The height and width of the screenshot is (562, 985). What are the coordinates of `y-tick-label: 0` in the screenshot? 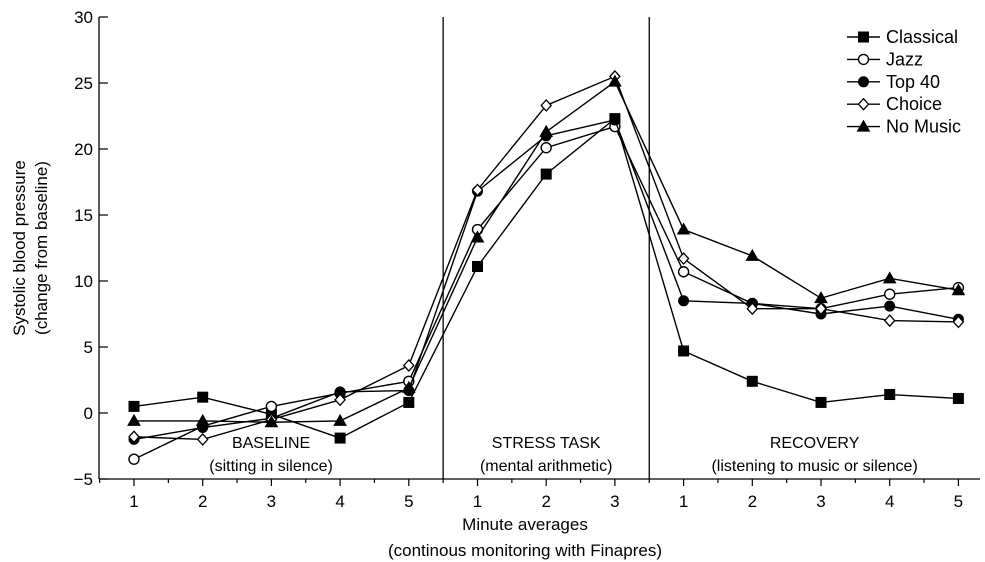 It's located at (88, 413).